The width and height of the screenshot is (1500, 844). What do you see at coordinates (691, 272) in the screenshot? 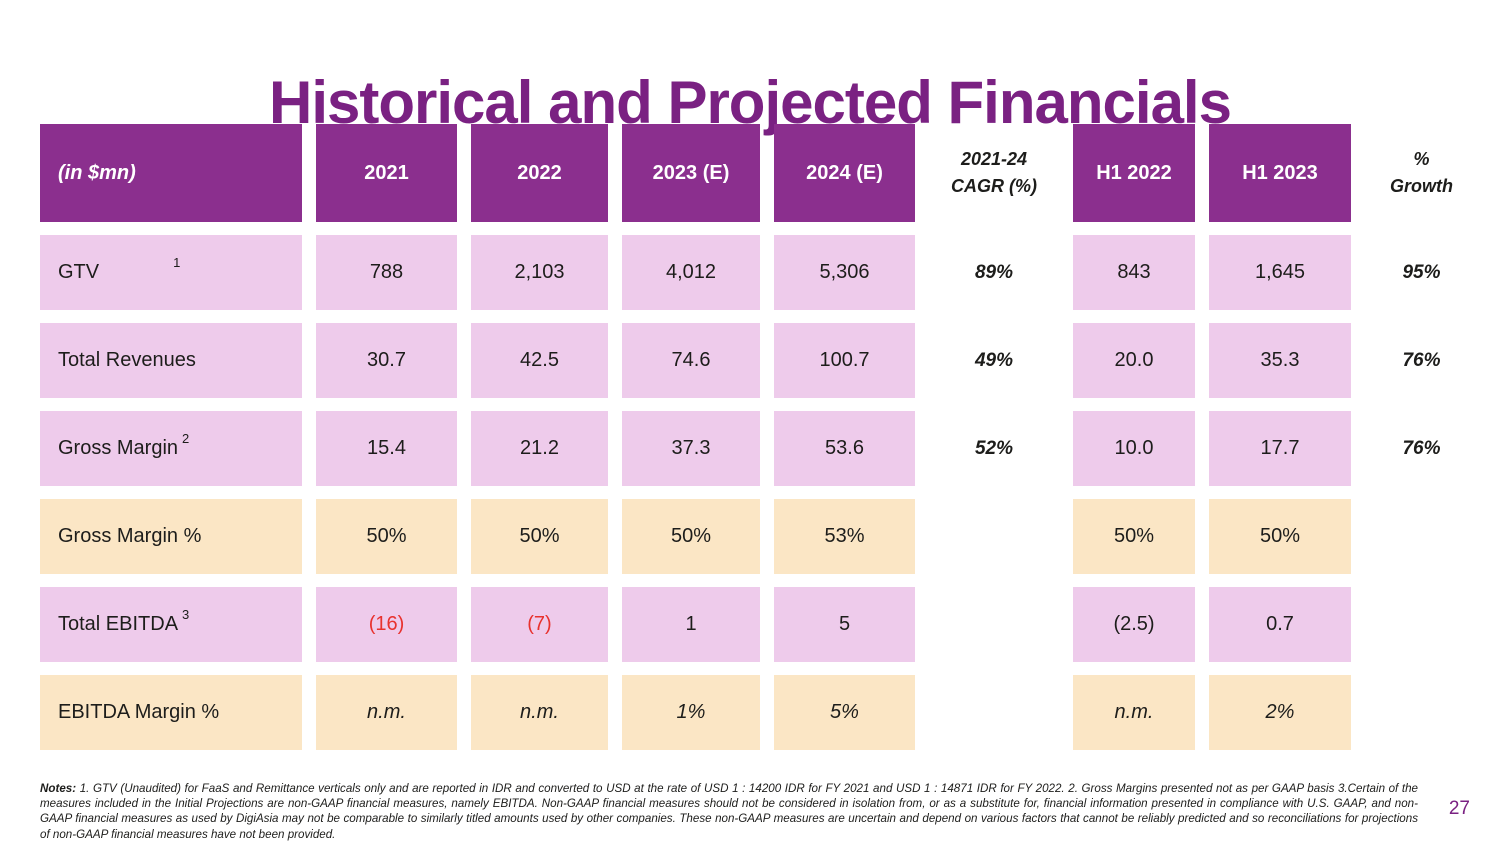
I see `table-cell: 4,012` at bounding box center [691, 272].